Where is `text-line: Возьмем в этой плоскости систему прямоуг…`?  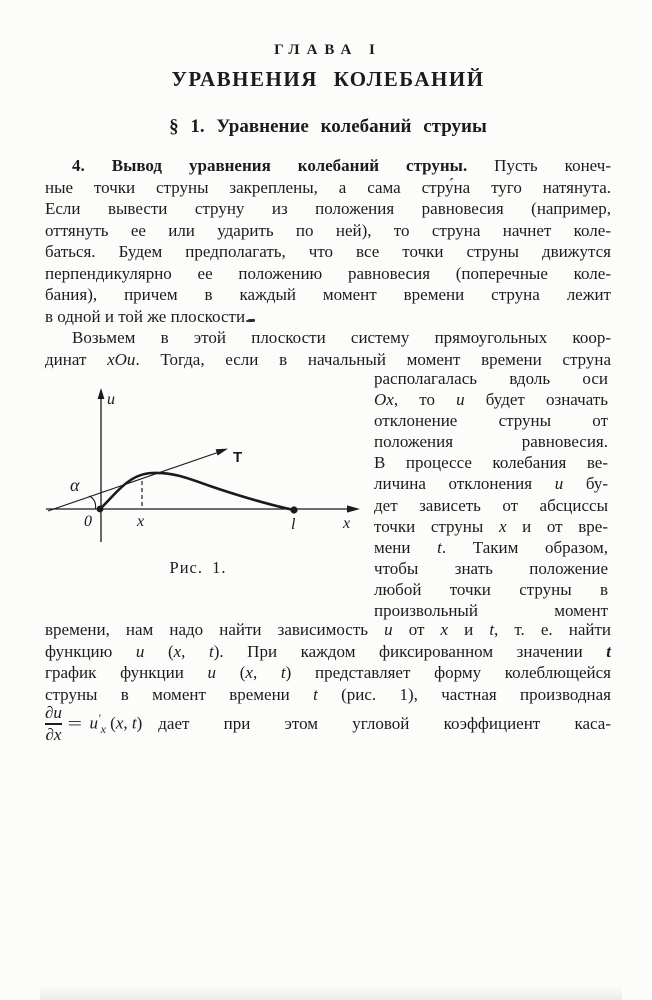 text-line: Возьмем в этой плоскости систему прямоуг… is located at coordinates (328, 338).